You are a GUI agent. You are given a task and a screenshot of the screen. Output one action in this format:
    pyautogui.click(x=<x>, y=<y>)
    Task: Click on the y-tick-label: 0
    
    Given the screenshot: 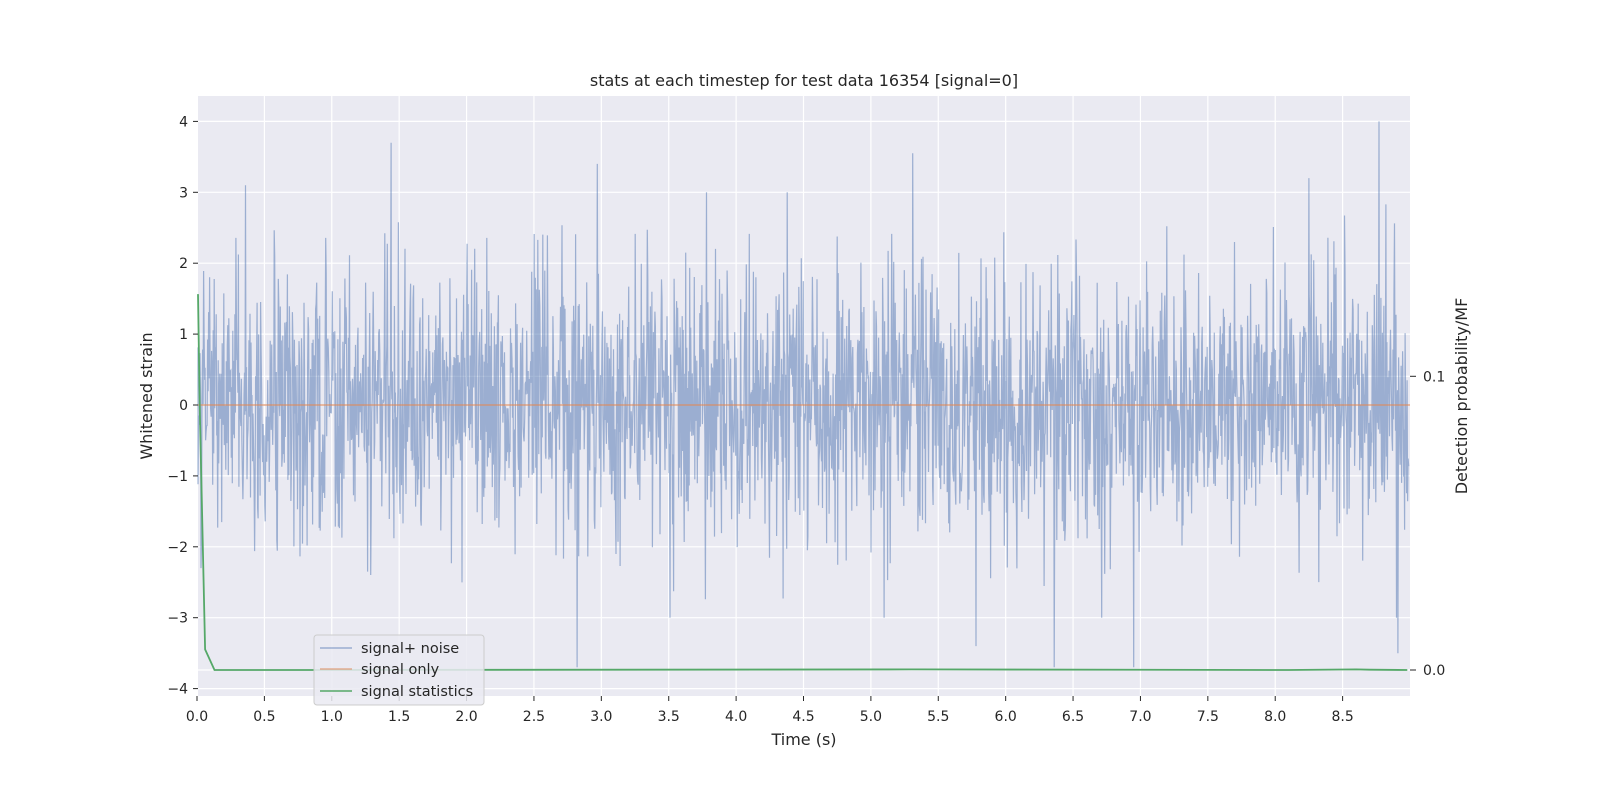 What is the action you would take?
    pyautogui.click(x=183, y=406)
    